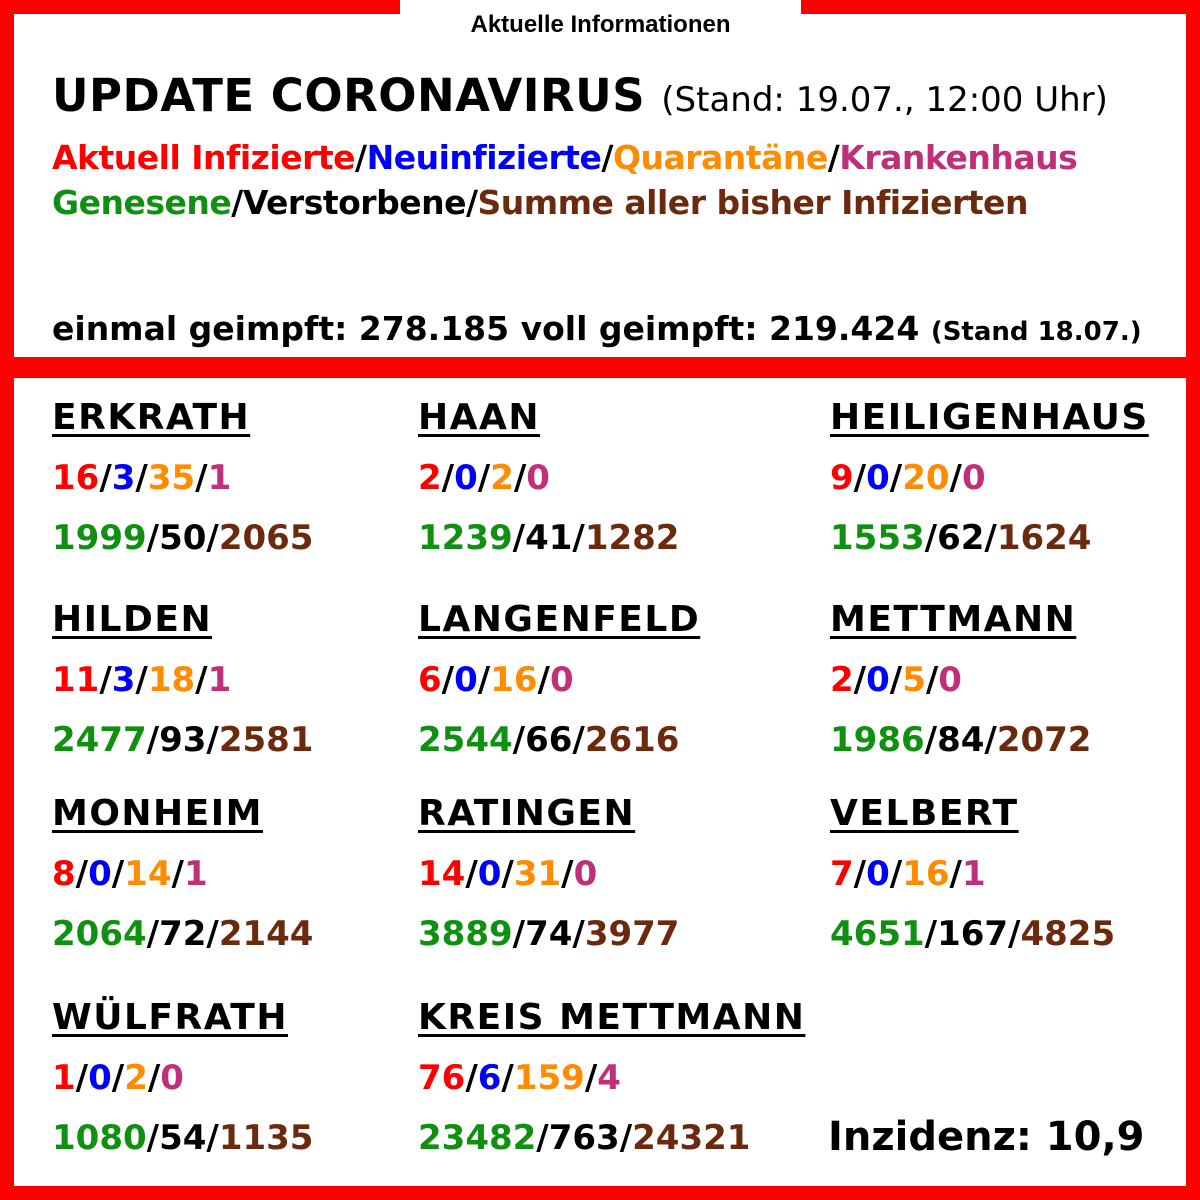  What do you see at coordinates (1044, 740) in the screenshot?
I see `summe-value: 2072` at bounding box center [1044, 740].